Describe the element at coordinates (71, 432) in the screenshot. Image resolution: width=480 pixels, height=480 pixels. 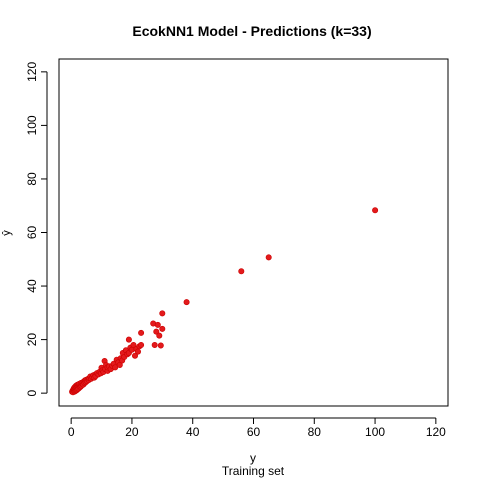
I see `x-tick-label: 0` at that location.